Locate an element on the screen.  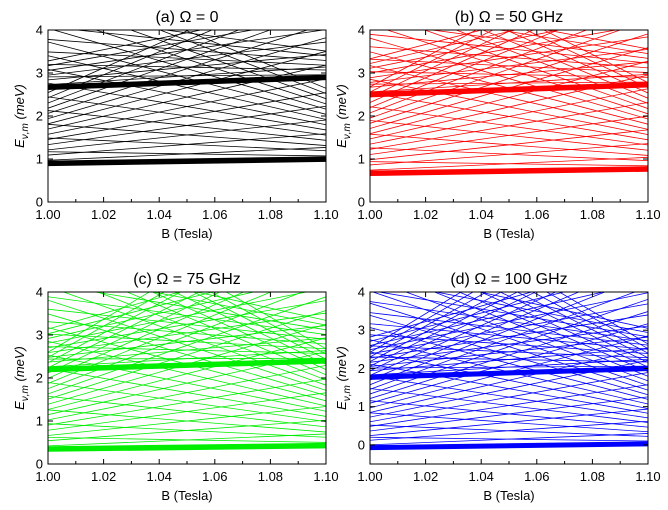
y-axis-symbol: E is located at coordinates (341, 143).